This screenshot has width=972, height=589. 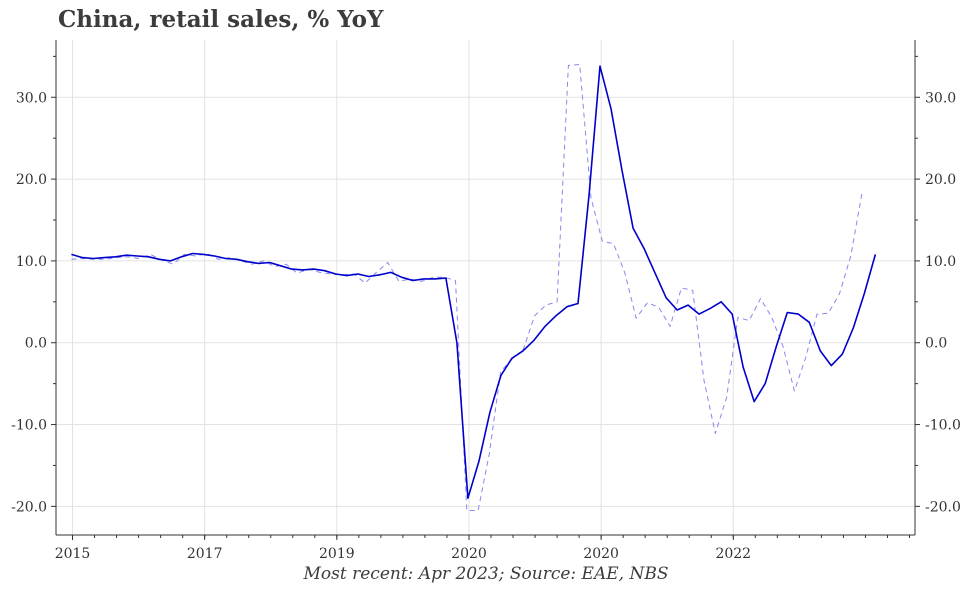 What do you see at coordinates (29, 426) in the screenshot?
I see `y-tick-label-left: -10.0` at bounding box center [29, 426].